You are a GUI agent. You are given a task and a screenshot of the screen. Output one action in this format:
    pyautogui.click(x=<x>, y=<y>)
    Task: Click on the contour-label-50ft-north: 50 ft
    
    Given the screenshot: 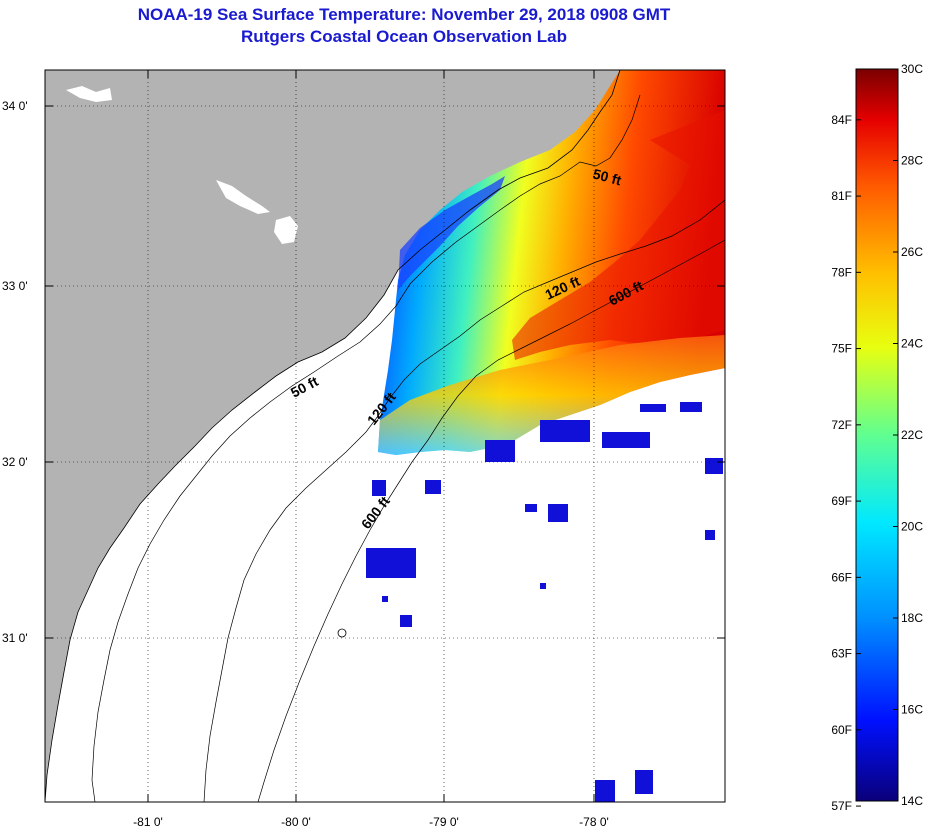 What is the action you would take?
    pyautogui.click(x=607, y=176)
    